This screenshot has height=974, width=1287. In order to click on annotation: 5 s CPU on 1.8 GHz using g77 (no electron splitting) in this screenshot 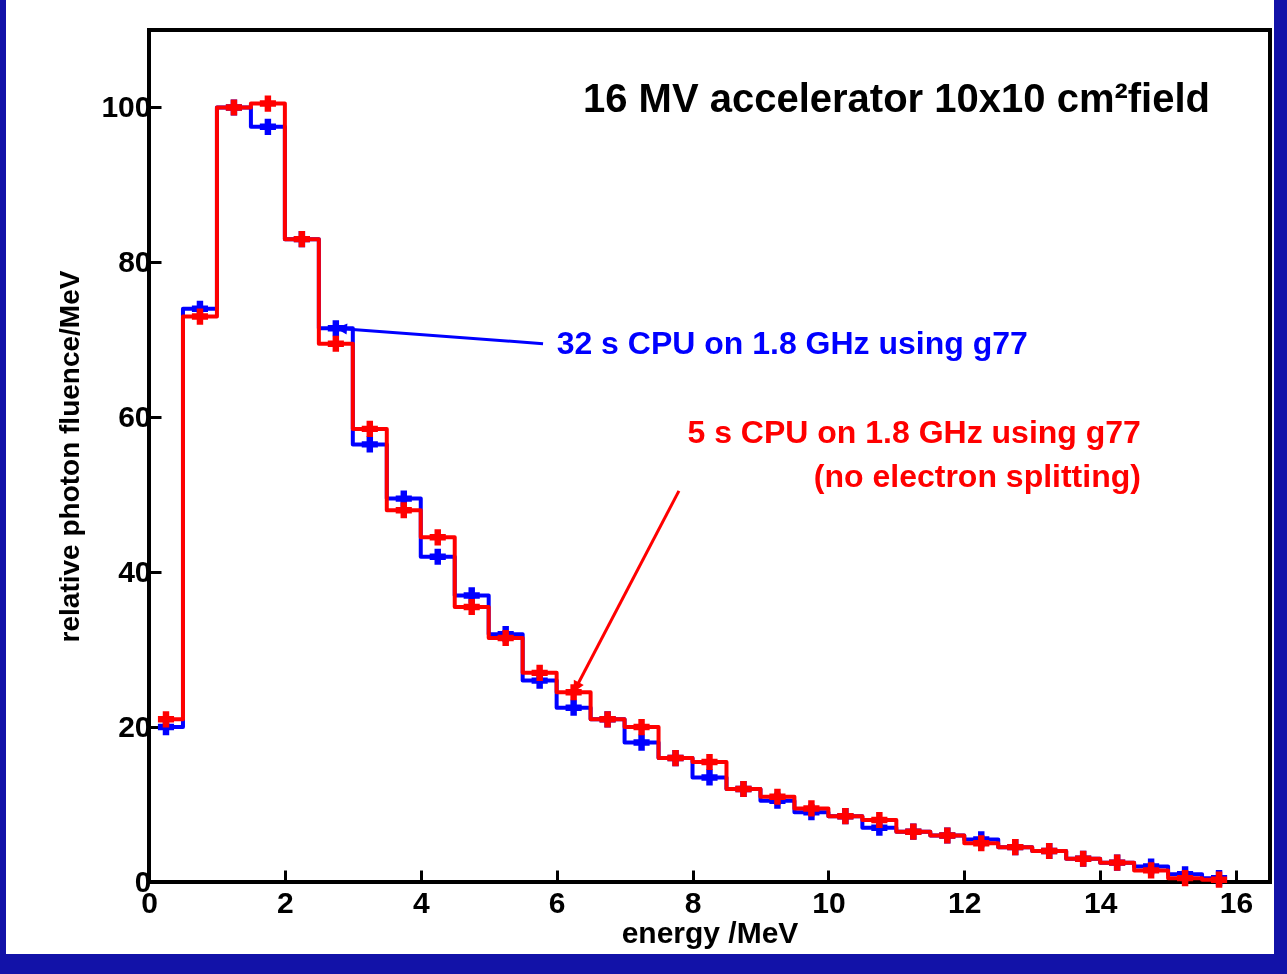, I will do `click(914, 453)`.